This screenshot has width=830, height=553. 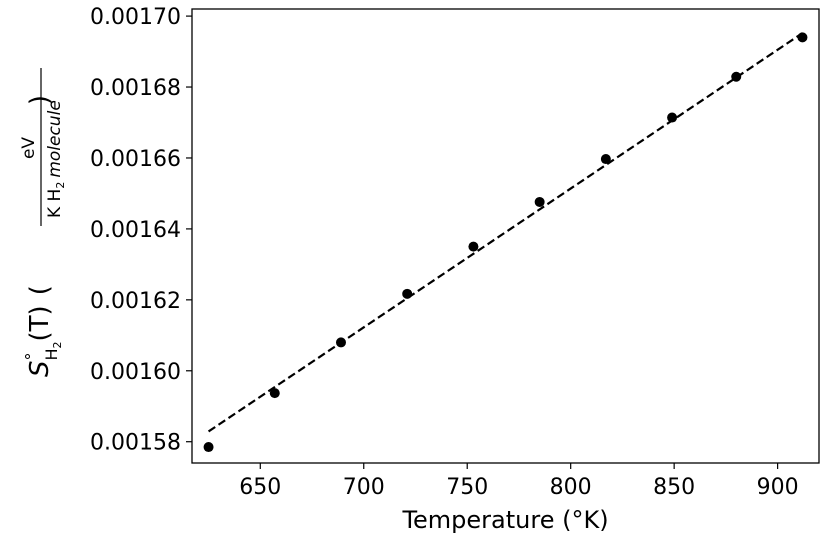 I want to click on x-axis-ticks: 650 700 750 800 850 900, so click(x=519, y=481).